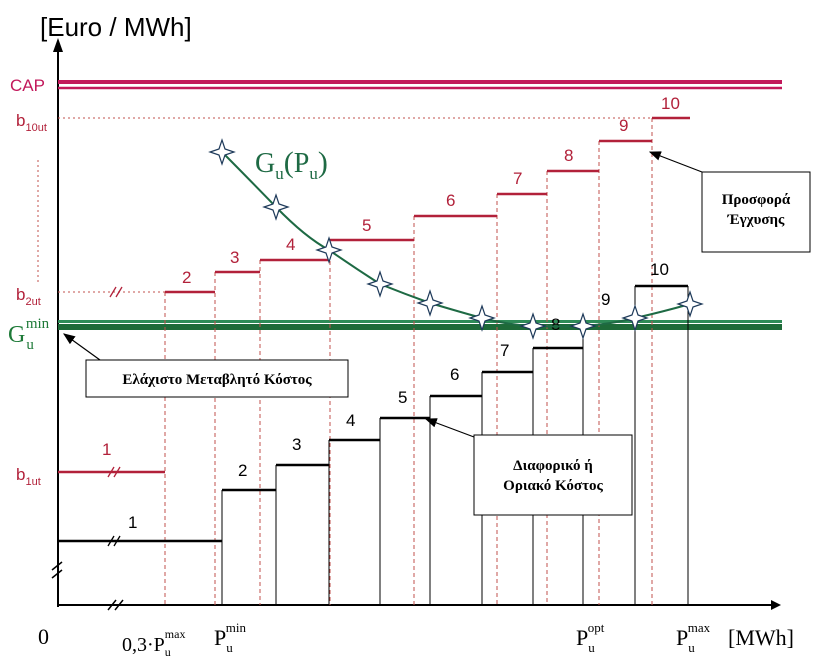 This screenshot has height=661, width=816. What do you see at coordinates (761, 637) in the screenshot?
I see `x-axis-unit: [MWh]` at bounding box center [761, 637].